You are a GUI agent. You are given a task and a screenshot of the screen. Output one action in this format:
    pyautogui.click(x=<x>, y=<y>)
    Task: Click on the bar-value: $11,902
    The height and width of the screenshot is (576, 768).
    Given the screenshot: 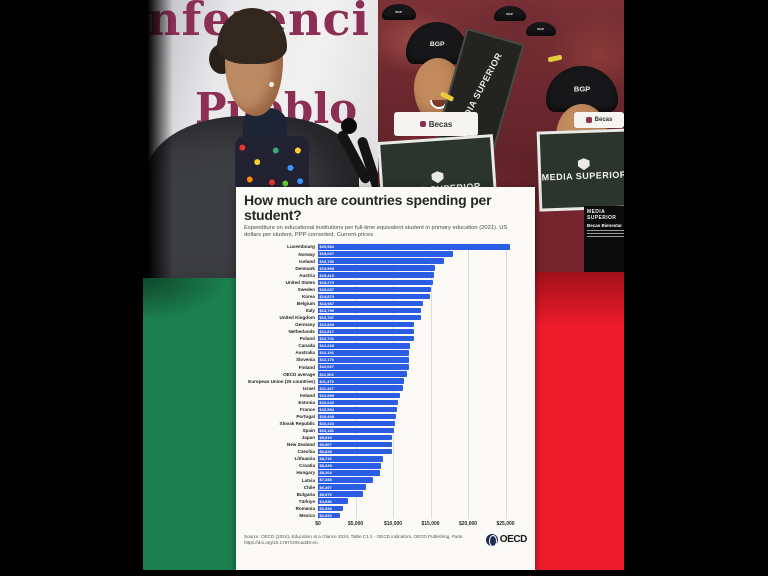 What is the action you would take?
    pyautogui.click(x=326, y=374)
    